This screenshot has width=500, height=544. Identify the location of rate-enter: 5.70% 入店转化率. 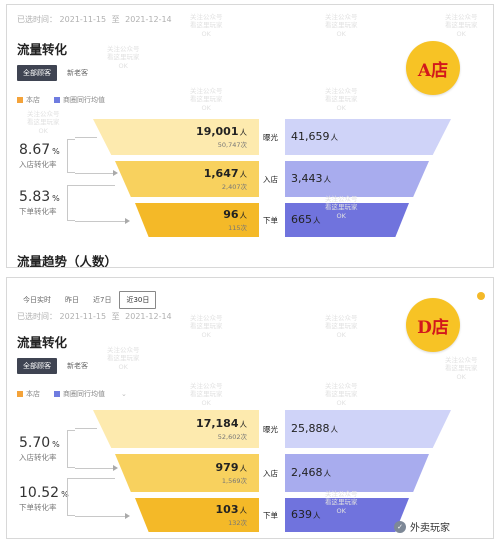
(39, 447).